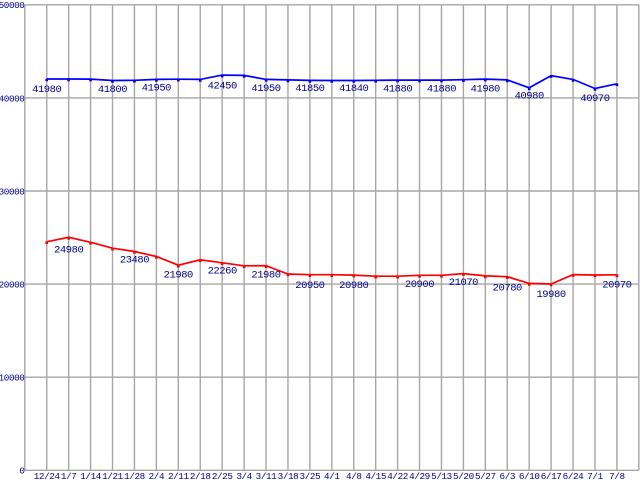 The image size is (640, 480). Describe the element at coordinates (309, 286) in the screenshot. I see `svg-text: 20950` at that location.